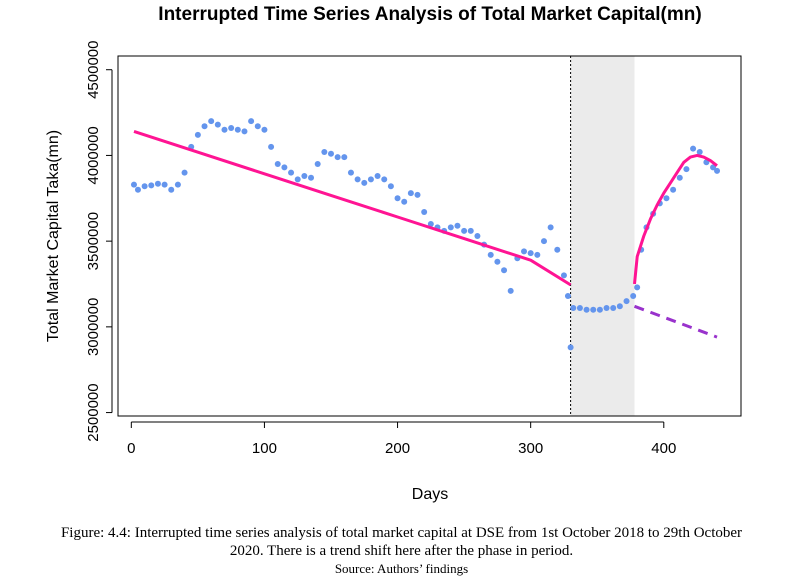 This screenshot has width=803, height=586. What do you see at coordinates (93, 241) in the screenshot?
I see `y-tick-label: 3500000` at bounding box center [93, 241].